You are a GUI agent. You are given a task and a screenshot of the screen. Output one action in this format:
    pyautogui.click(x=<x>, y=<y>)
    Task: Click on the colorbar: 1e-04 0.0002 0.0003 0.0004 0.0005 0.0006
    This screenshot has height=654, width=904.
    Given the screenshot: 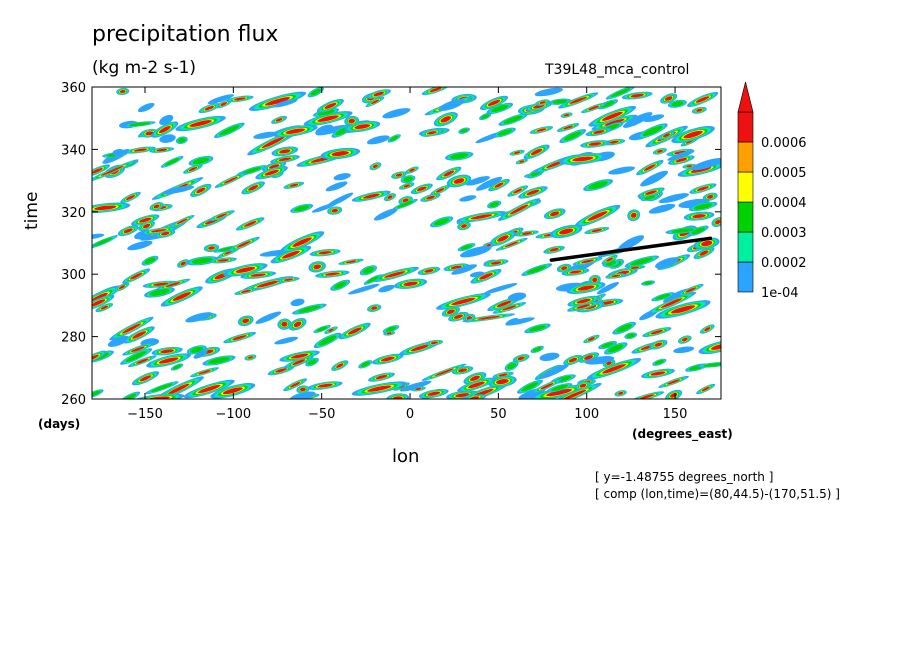 What is the action you would take?
    pyautogui.click(x=772, y=191)
    